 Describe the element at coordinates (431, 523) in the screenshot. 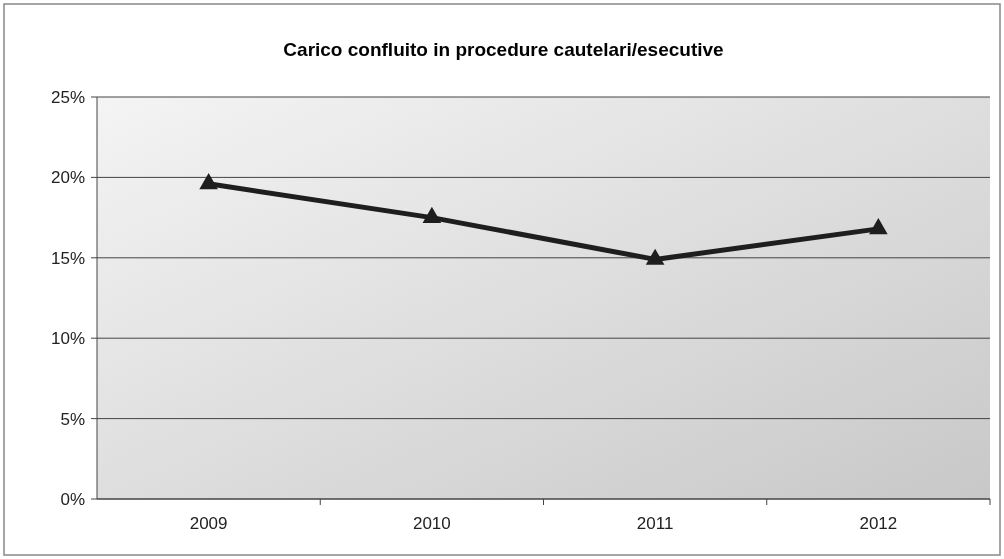

I see `x-tick-label: 2010` at that location.